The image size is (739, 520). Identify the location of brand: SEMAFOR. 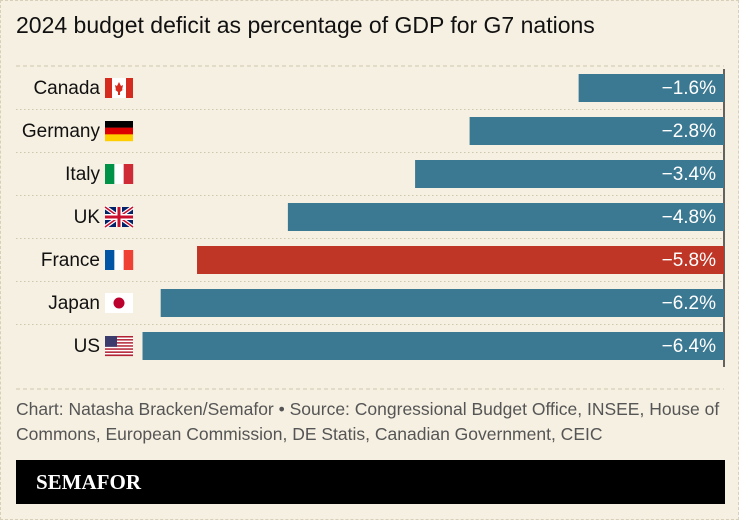
(370, 482).